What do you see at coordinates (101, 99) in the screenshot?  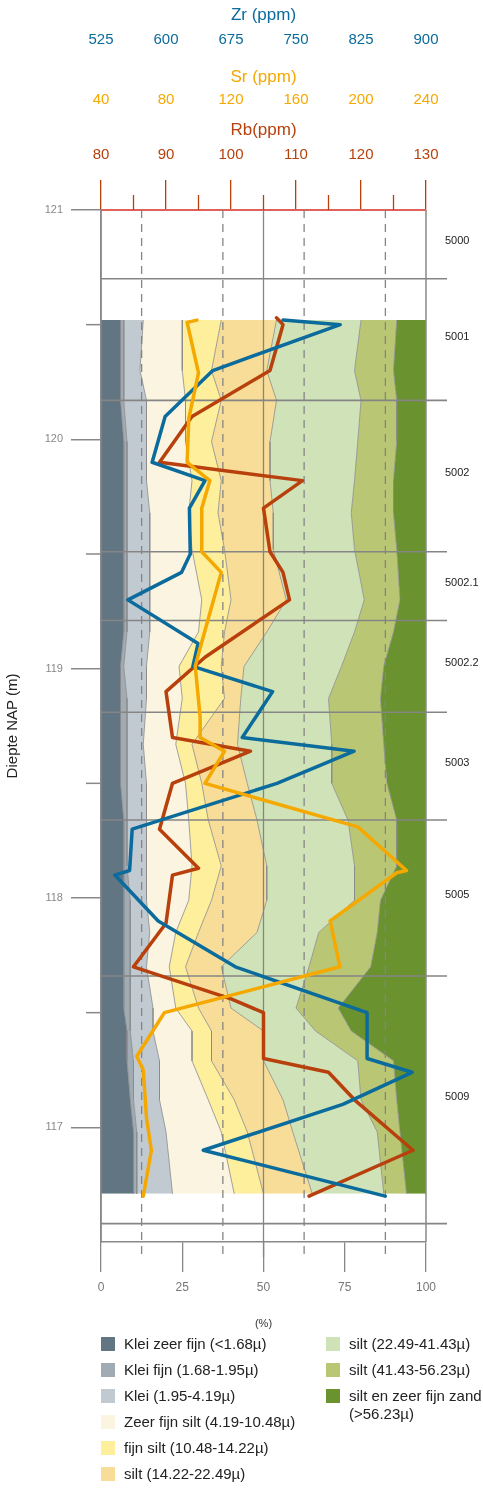 I see `x-tick-label: 40` at bounding box center [101, 99].